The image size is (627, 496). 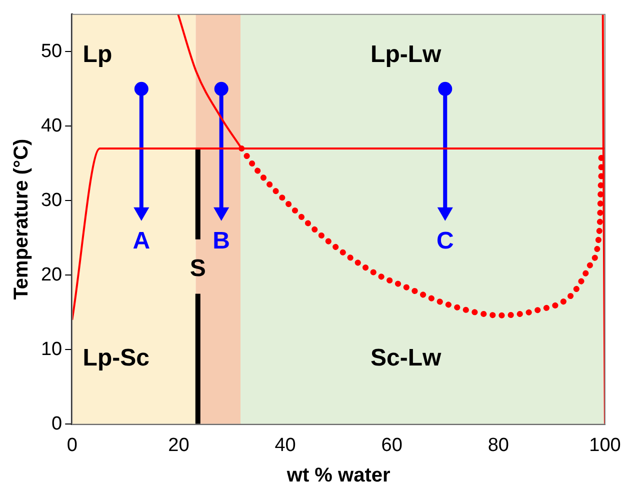 I want to click on y-tick-label: 20, so click(x=51, y=275).